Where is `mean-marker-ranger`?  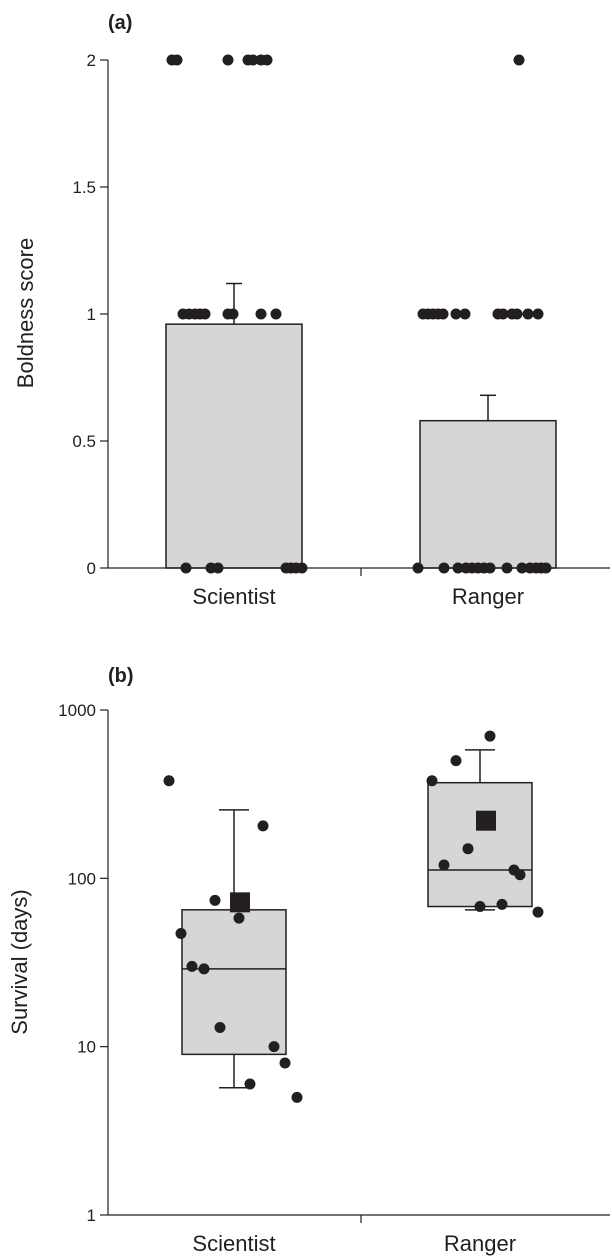 mean-marker-ranger is located at coordinates (486, 820).